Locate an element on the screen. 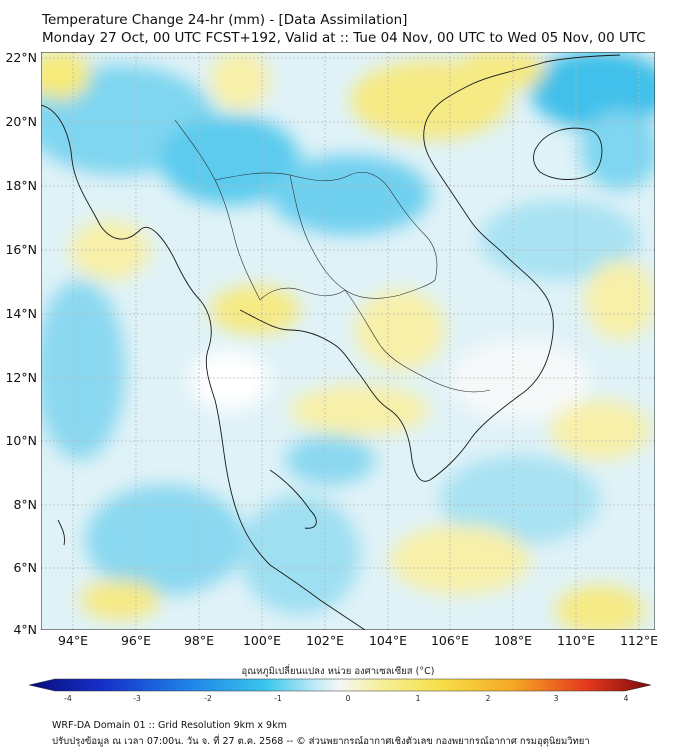  colorbar-ticks: -4 -3 -2 -1 0 1 2 3 4 is located at coordinates (346, 698).